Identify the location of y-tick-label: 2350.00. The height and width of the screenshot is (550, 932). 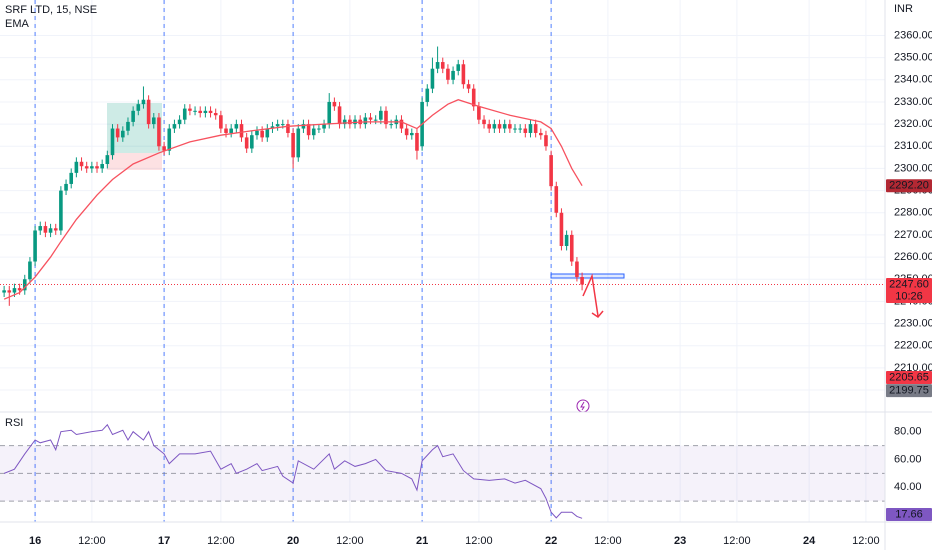
(913, 58).